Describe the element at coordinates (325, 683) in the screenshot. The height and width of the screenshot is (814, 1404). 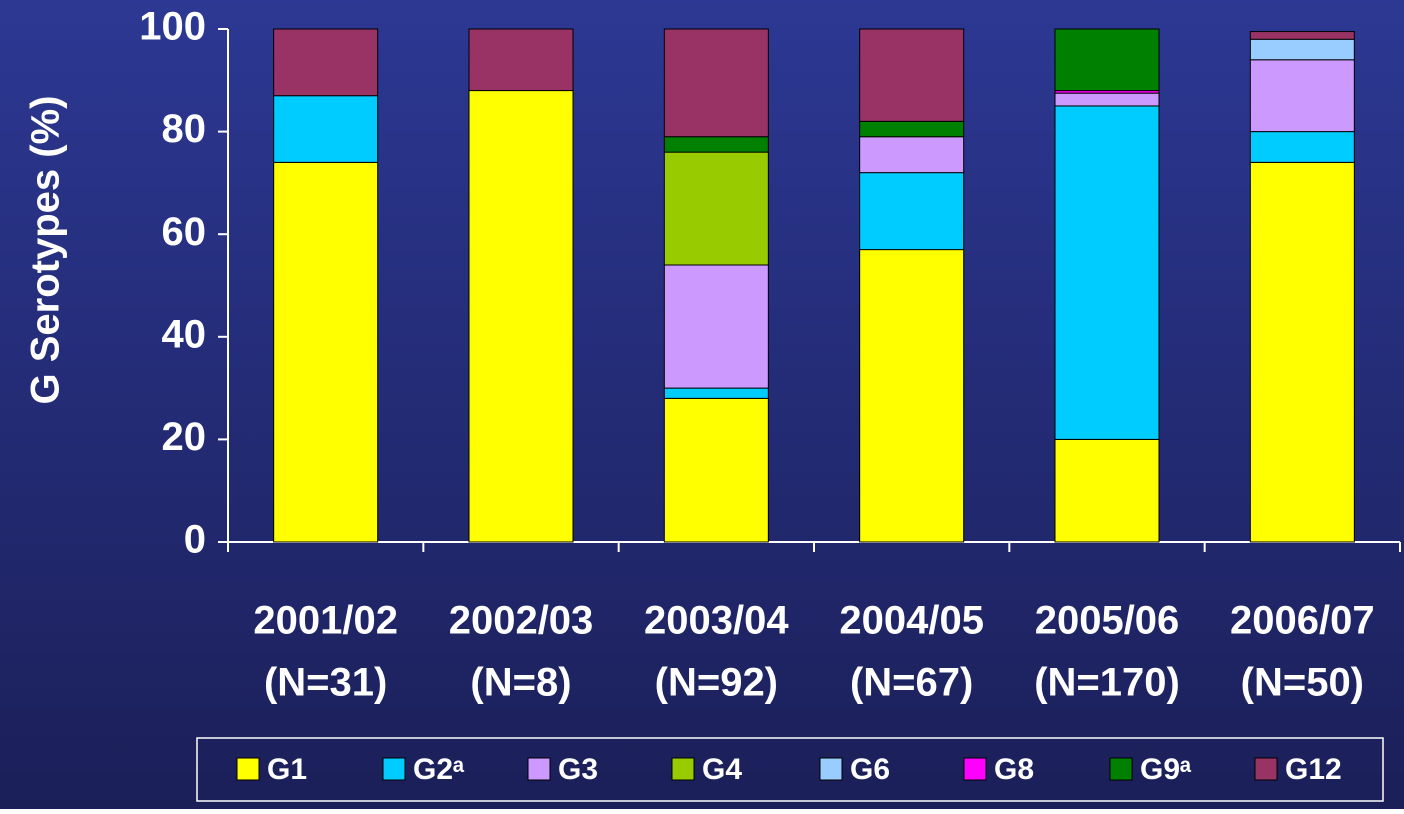
I see `x-tick-label: (N=31)` at that location.